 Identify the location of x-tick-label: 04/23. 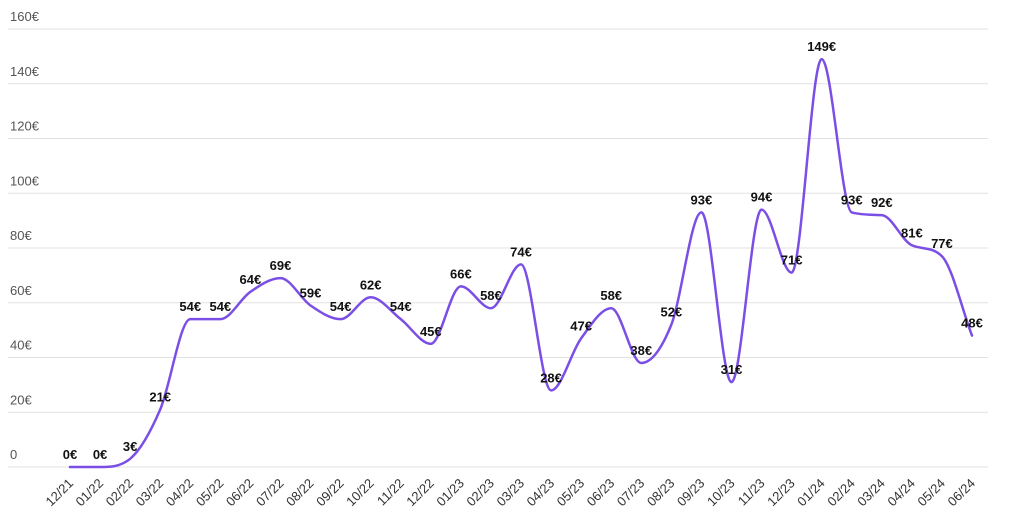
(541, 493).